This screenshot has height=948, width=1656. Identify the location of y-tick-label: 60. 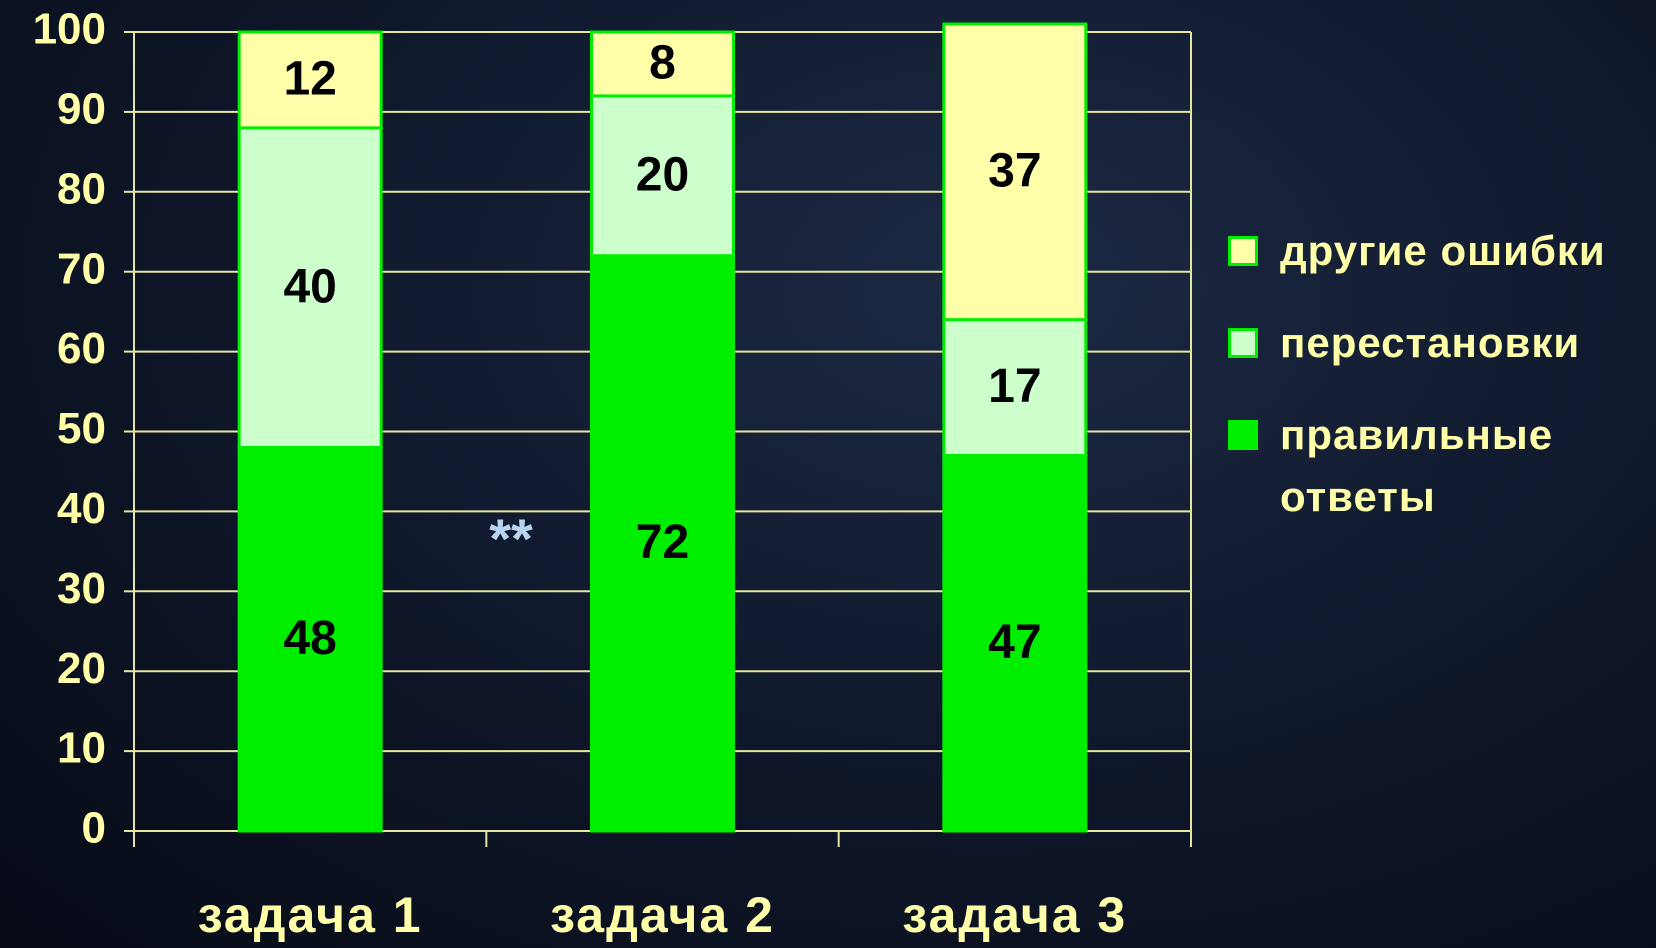
(81, 348).